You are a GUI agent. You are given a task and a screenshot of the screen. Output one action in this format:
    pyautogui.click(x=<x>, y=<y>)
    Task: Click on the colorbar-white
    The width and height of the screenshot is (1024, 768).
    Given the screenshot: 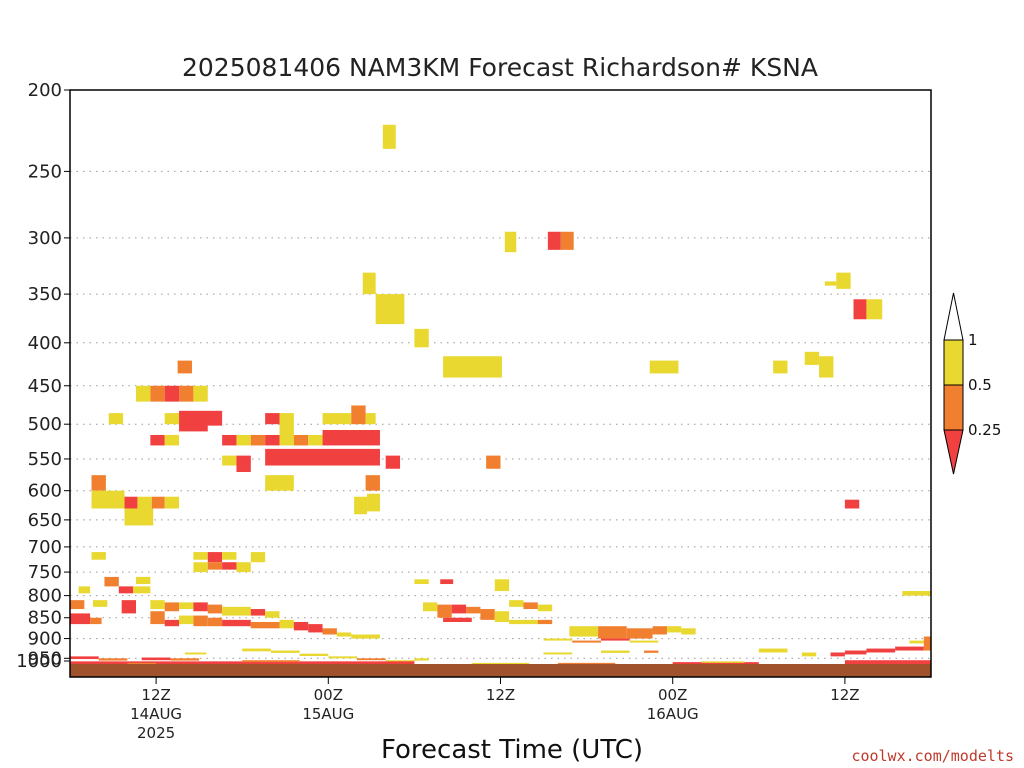 What is the action you would take?
    pyautogui.click(x=953, y=316)
    